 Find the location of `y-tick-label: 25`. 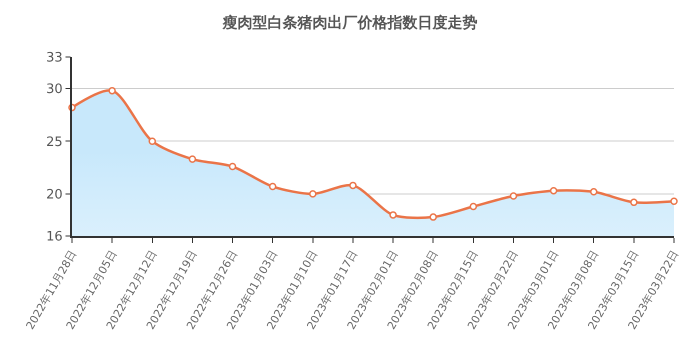

y-tick-label: 25 is located at coordinates (54, 142).